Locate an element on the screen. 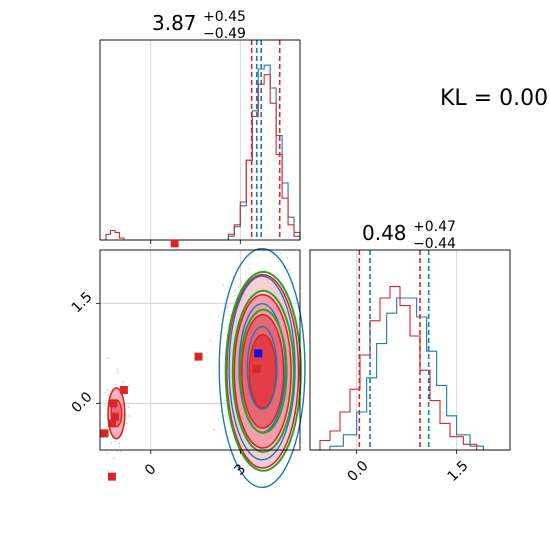 This screenshot has height=550, width=550. title-minus: −0.49 is located at coordinates (224, 34).